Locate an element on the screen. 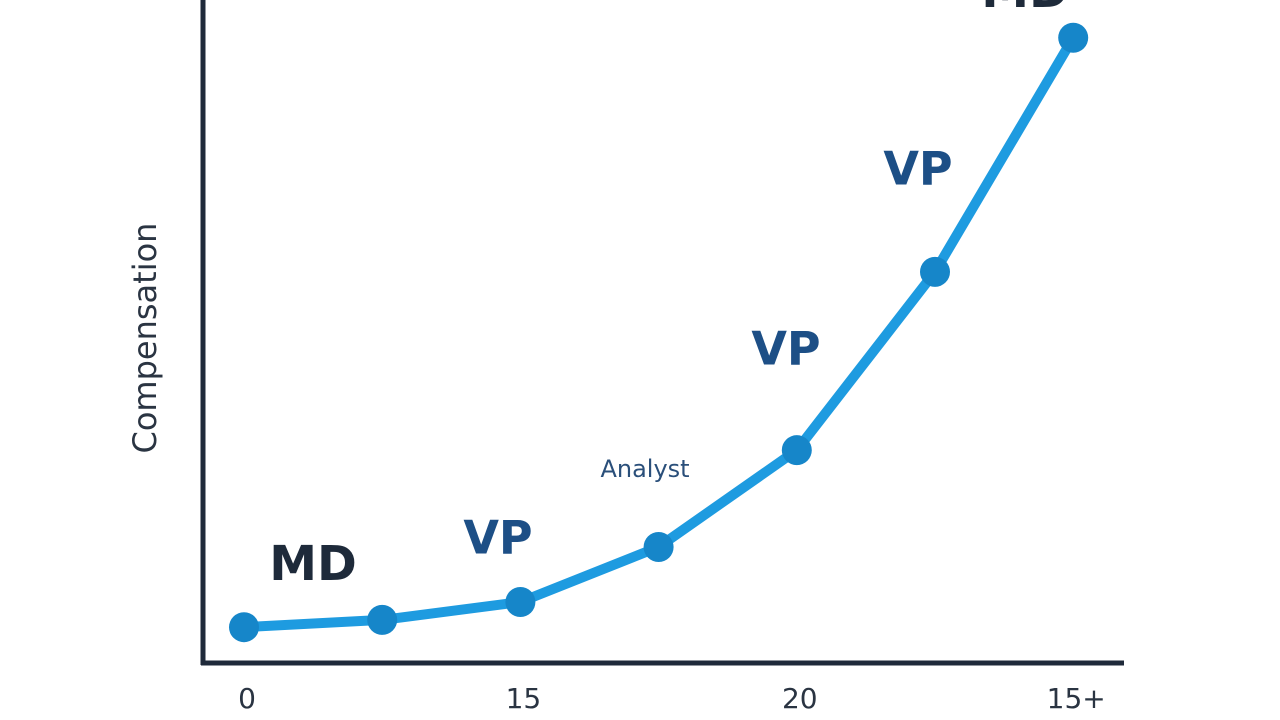 The height and width of the screenshot is (720, 1280). x-tick-label: 15+ is located at coordinates (1076, 698).